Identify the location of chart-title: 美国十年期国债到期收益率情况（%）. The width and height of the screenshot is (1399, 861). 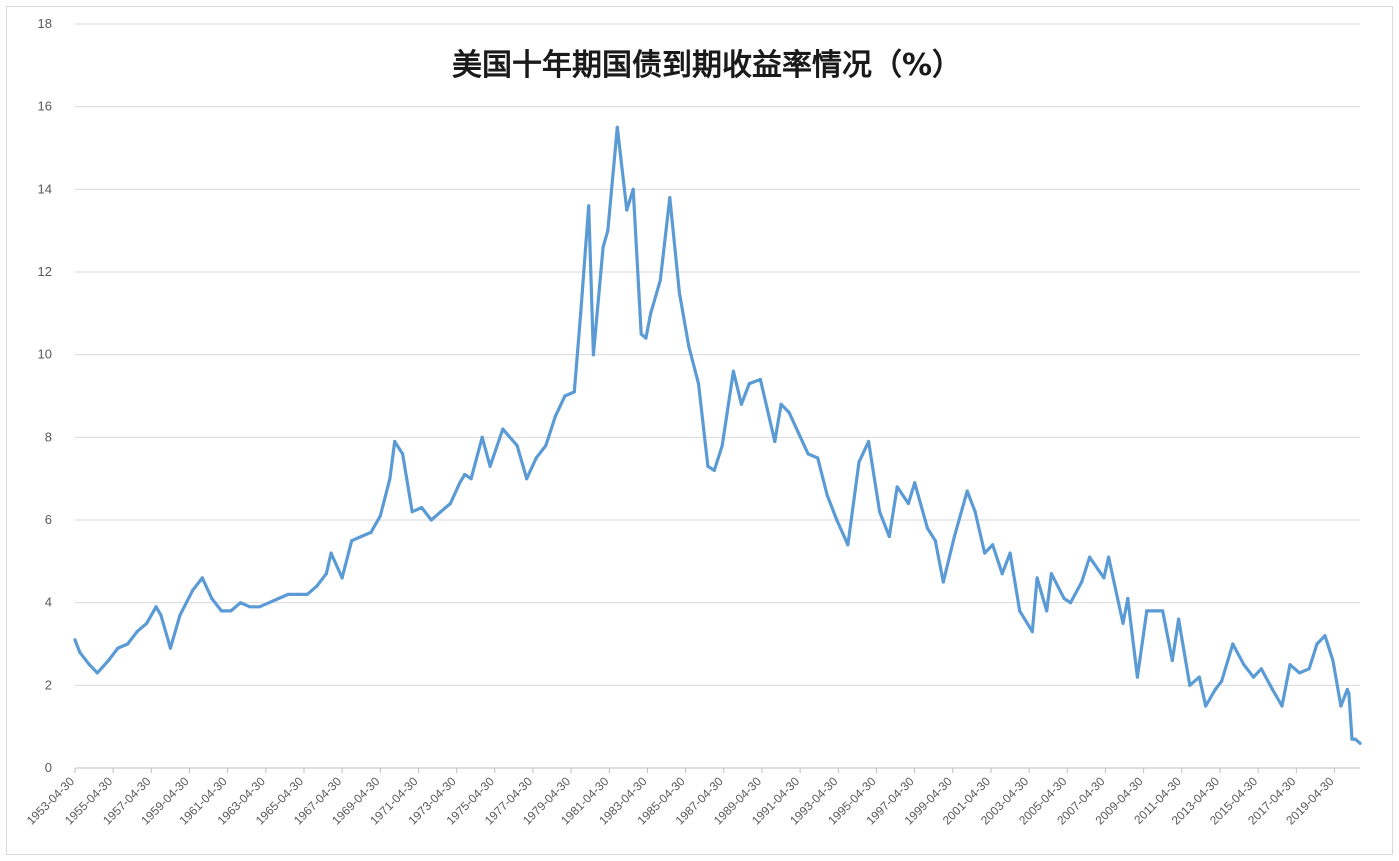
(707, 65).